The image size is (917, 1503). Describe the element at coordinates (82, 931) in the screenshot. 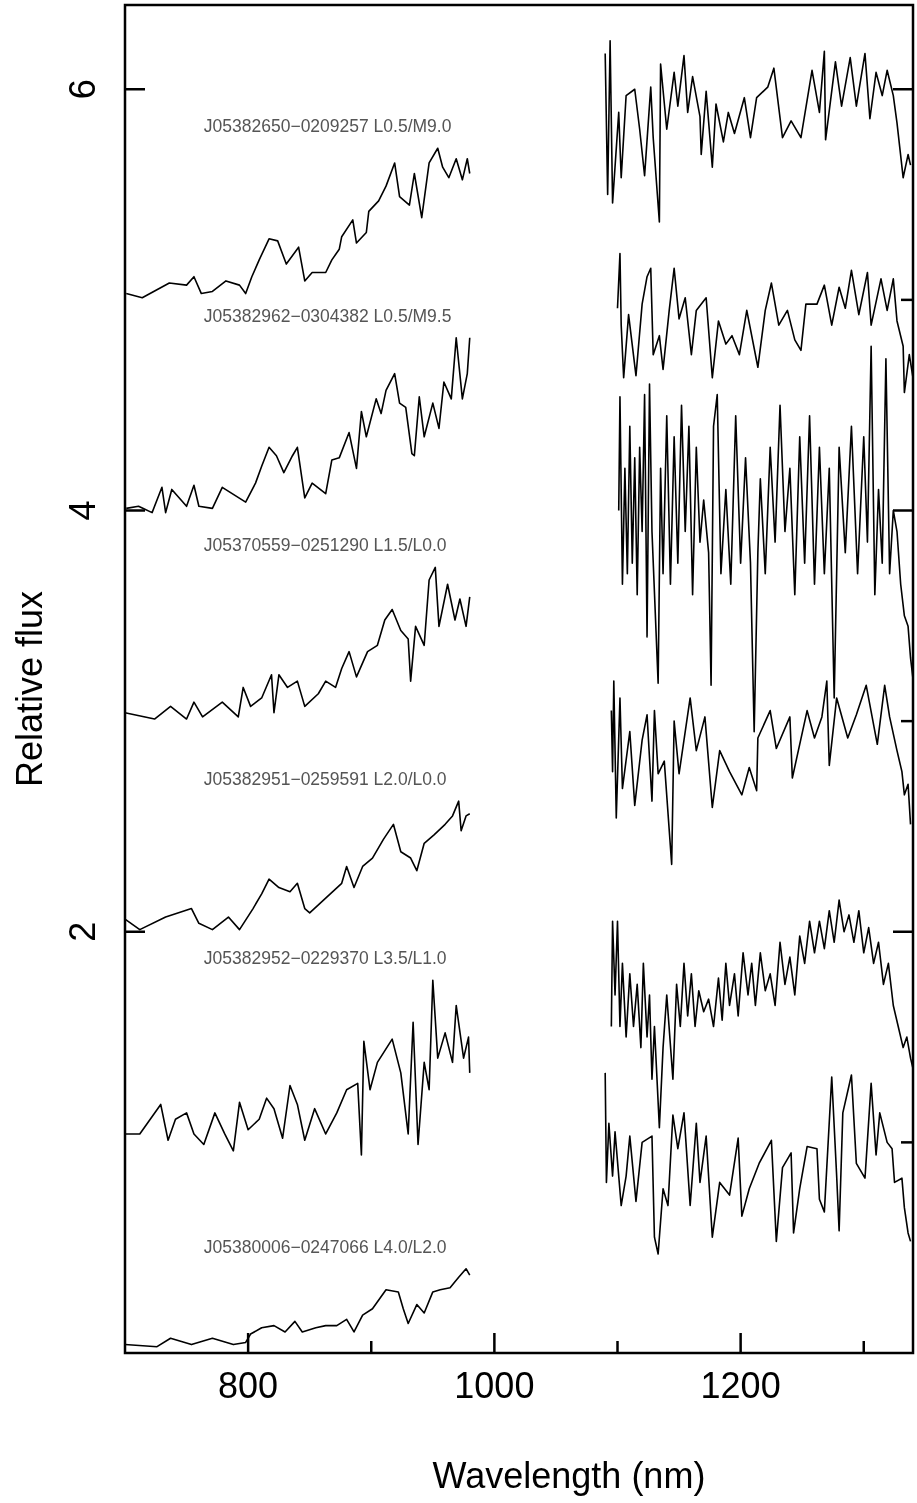

I see `y-tick-label: 2` at that location.